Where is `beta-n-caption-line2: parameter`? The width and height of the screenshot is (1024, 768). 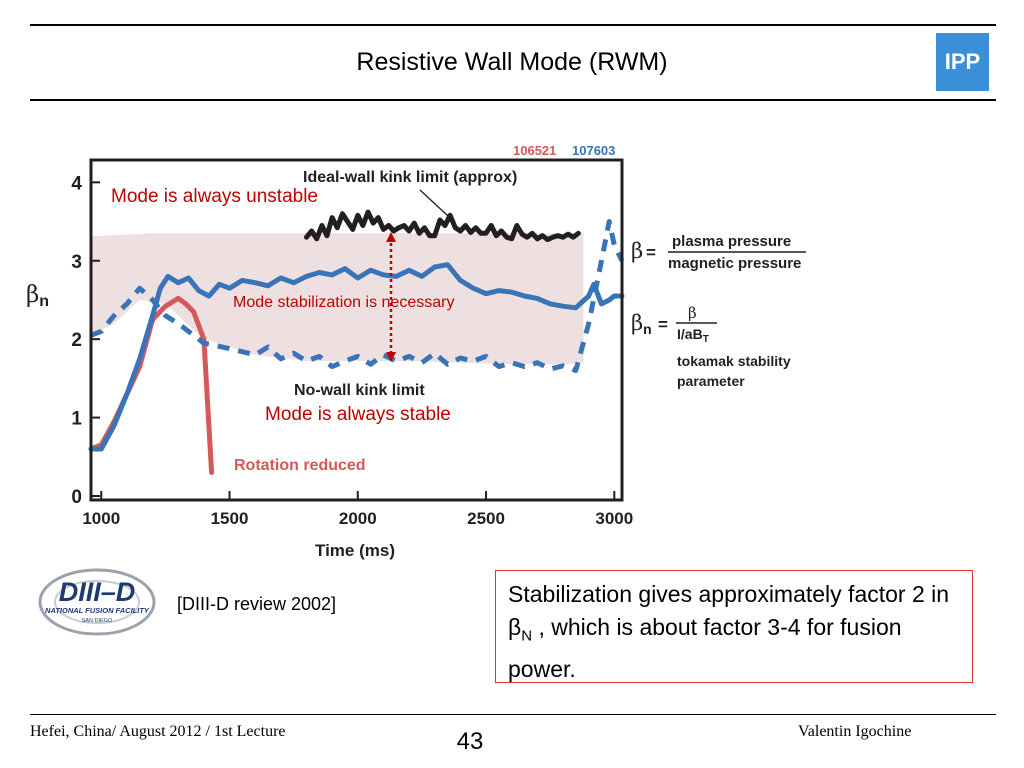 beta-n-caption-line2: parameter is located at coordinates (711, 381).